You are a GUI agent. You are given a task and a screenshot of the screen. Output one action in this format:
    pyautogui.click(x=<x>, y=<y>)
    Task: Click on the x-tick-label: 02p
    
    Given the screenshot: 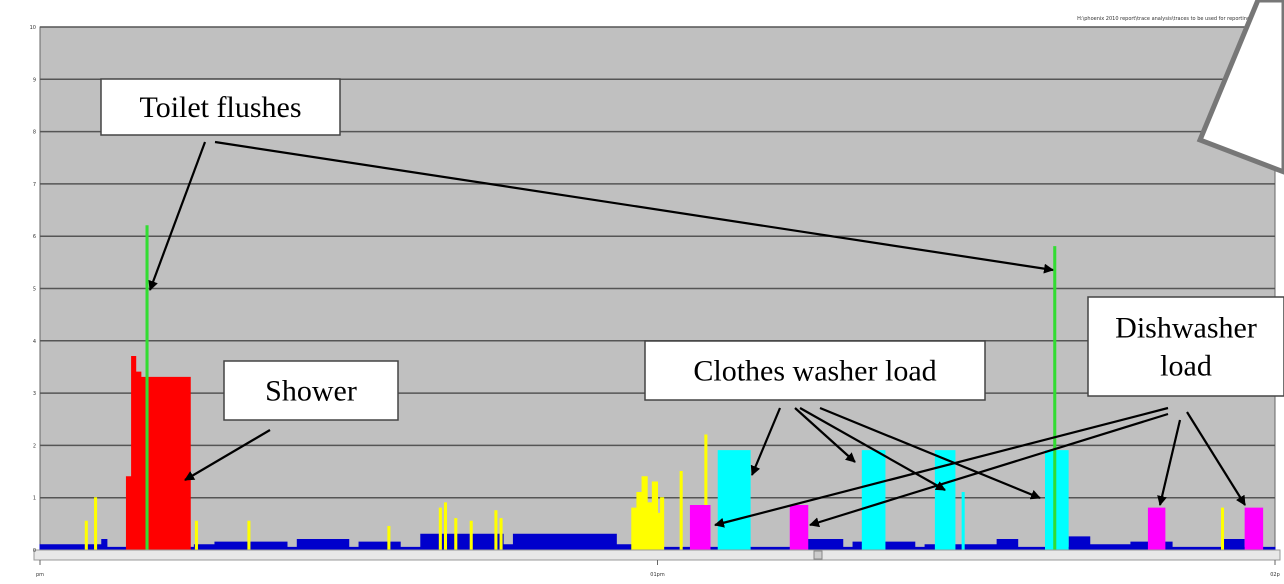 What is the action you would take?
    pyautogui.click(x=1275, y=575)
    